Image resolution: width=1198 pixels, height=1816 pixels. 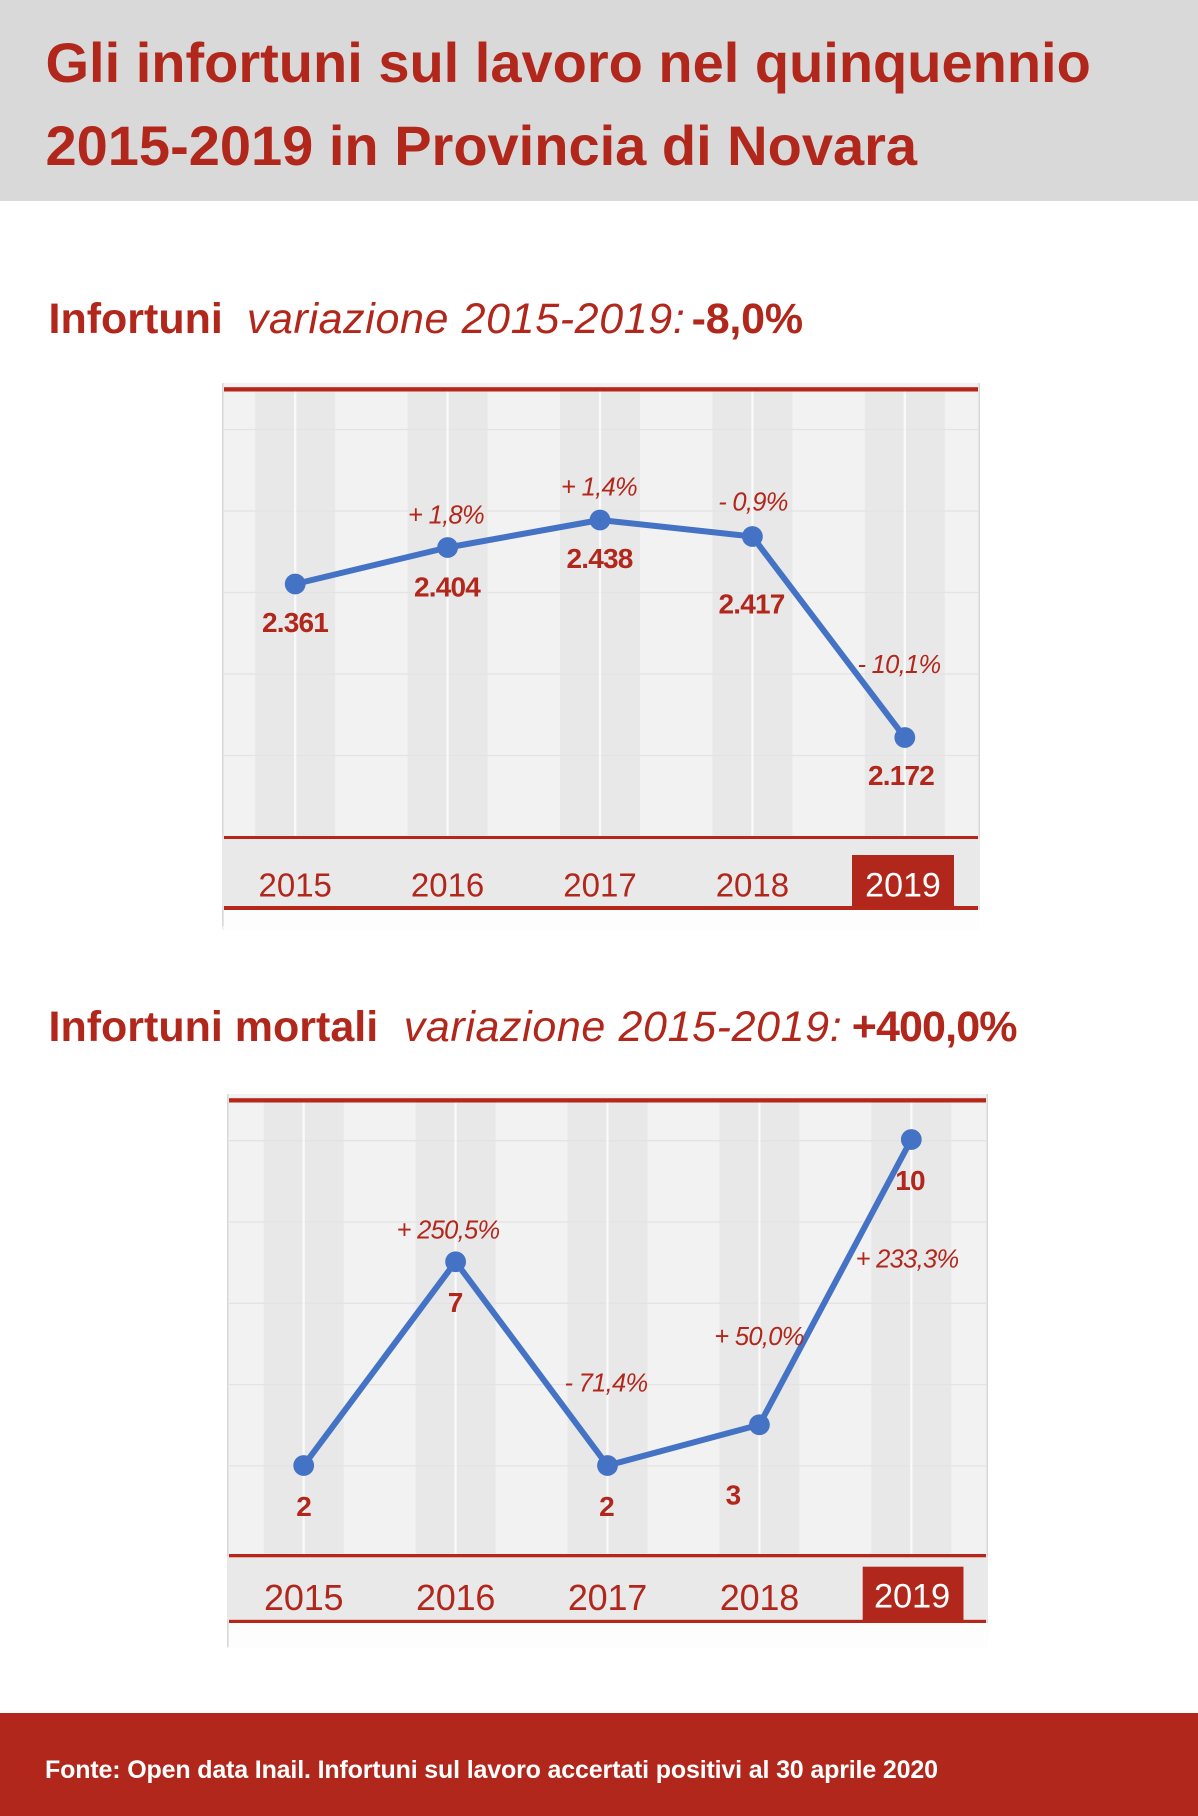 I want to click on svg-text: 2.417, so click(x=751, y=604).